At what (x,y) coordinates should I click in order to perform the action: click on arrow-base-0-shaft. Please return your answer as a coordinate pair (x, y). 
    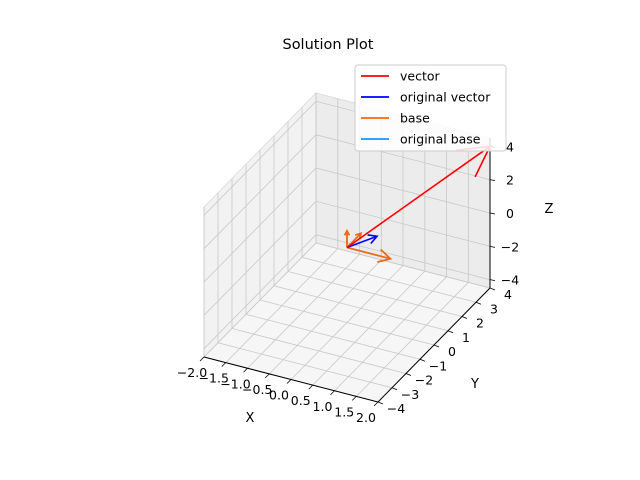
    Looking at the image, I should click on (368, 253).